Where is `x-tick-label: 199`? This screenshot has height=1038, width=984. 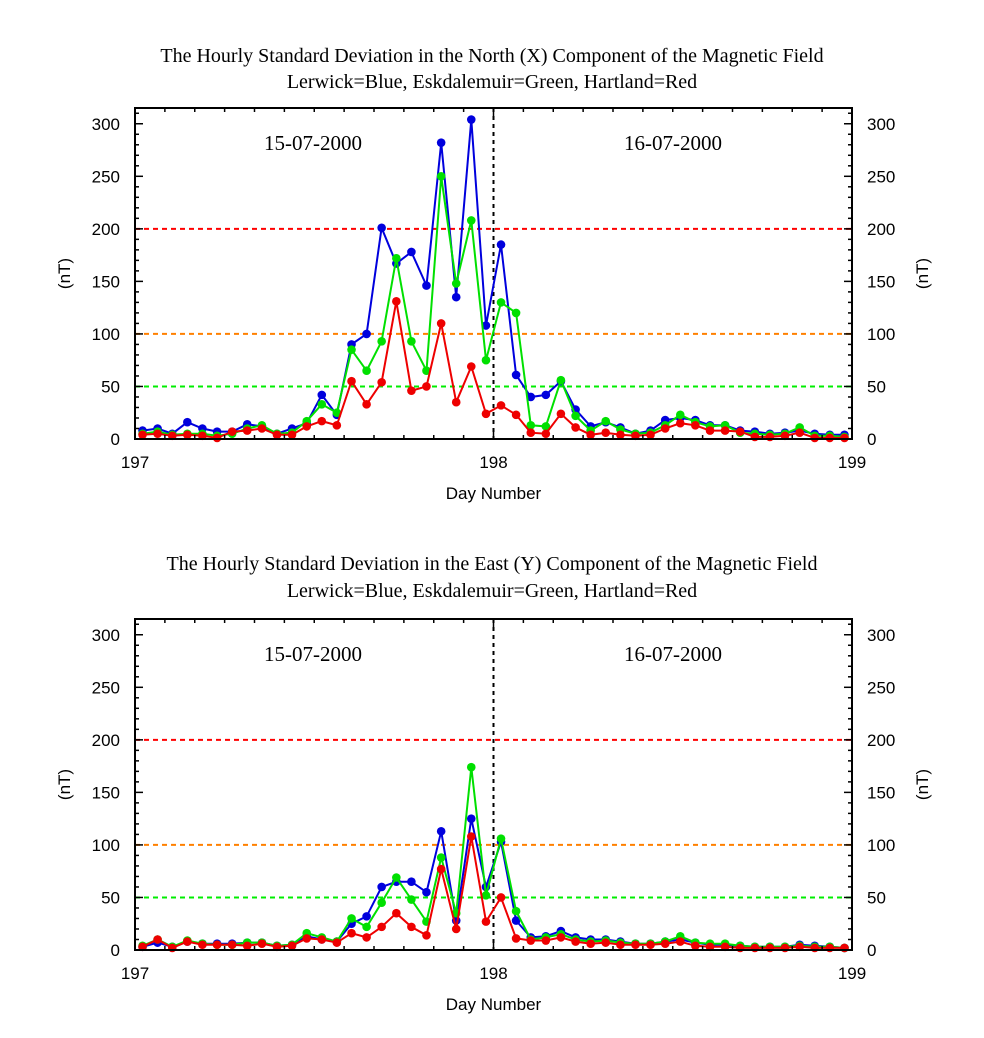
x-tick-label: 199 is located at coordinates (852, 462).